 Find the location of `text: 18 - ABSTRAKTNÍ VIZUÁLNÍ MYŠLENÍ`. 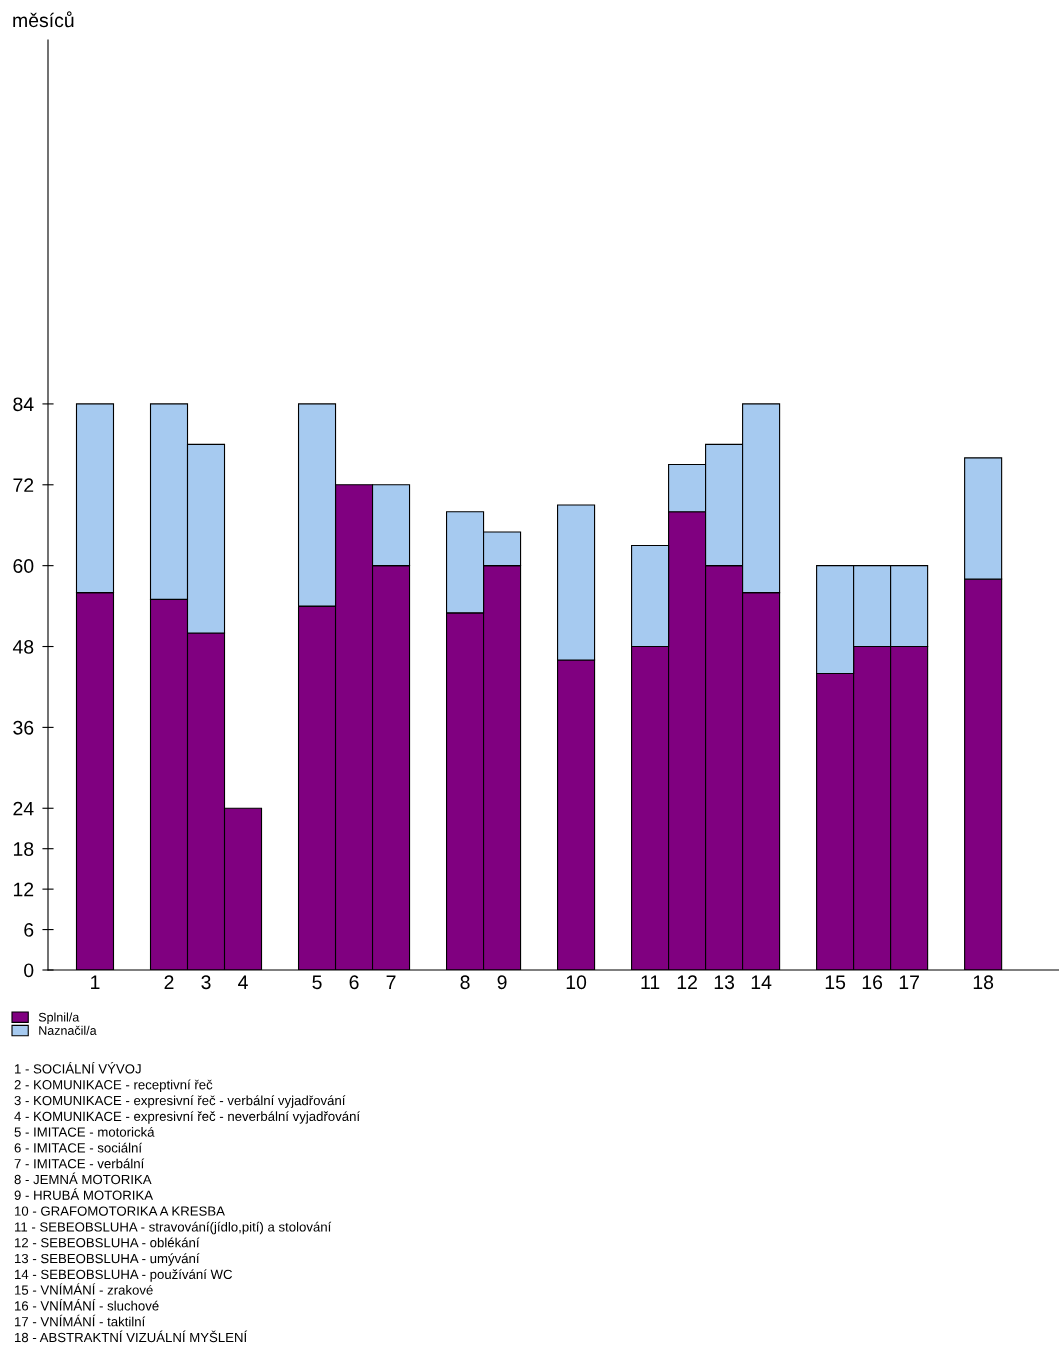

text: 18 - ABSTRAKTNÍ VIZUÁLNÍ MYŠLENÍ is located at coordinates (131, 1336).